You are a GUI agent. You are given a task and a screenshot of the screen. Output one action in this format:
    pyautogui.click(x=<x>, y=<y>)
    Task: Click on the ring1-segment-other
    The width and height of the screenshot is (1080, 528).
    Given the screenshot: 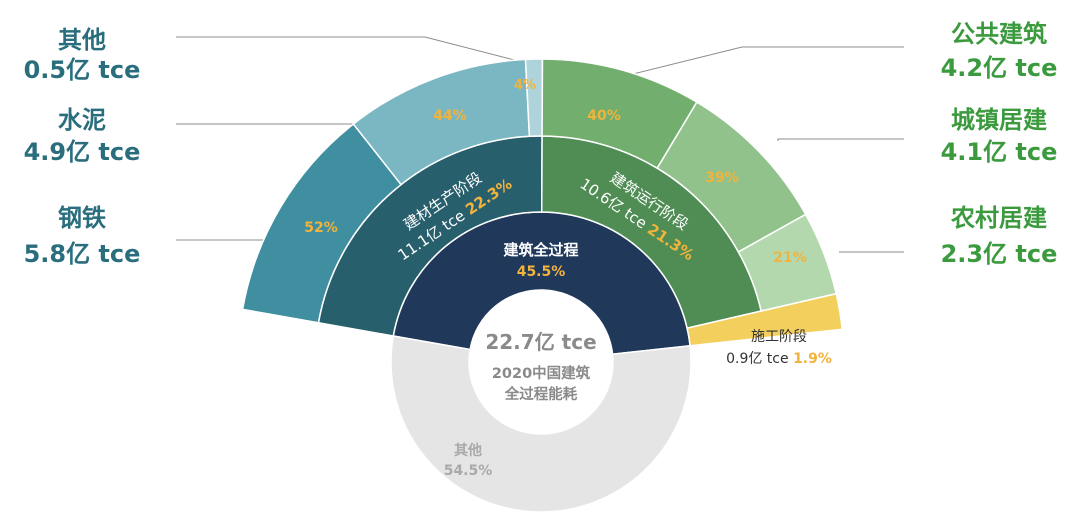 What is the action you would take?
    pyautogui.click(x=541, y=424)
    